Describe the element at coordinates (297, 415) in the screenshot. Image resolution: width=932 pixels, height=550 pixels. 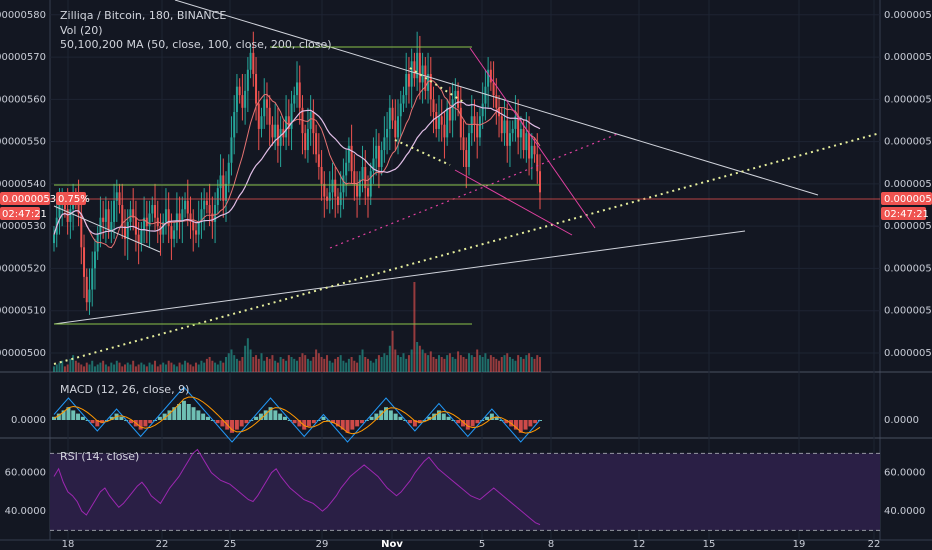
I see `macd-signal-line` at that location.